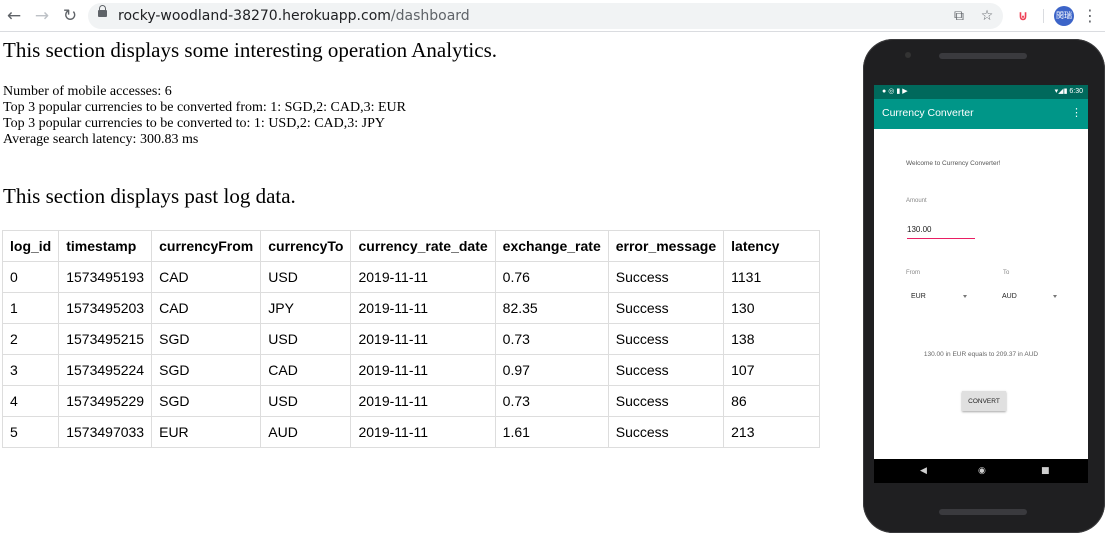 The width and height of the screenshot is (1105, 559). I want to click on log-heading: This section displays past log data., so click(149, 196).